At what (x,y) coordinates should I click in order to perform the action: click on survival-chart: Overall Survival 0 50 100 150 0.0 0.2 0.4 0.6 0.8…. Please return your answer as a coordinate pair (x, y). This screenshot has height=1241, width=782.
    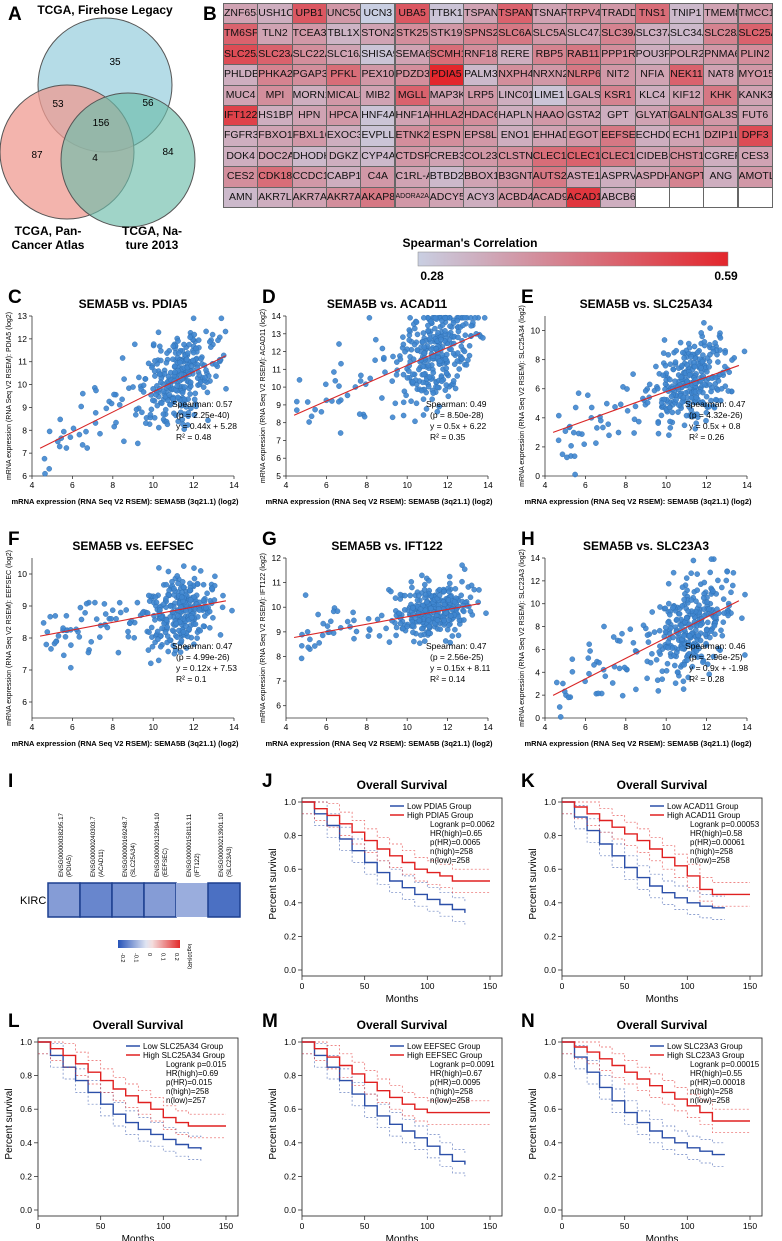
    Looking at the image, I should click on (121, 1129).